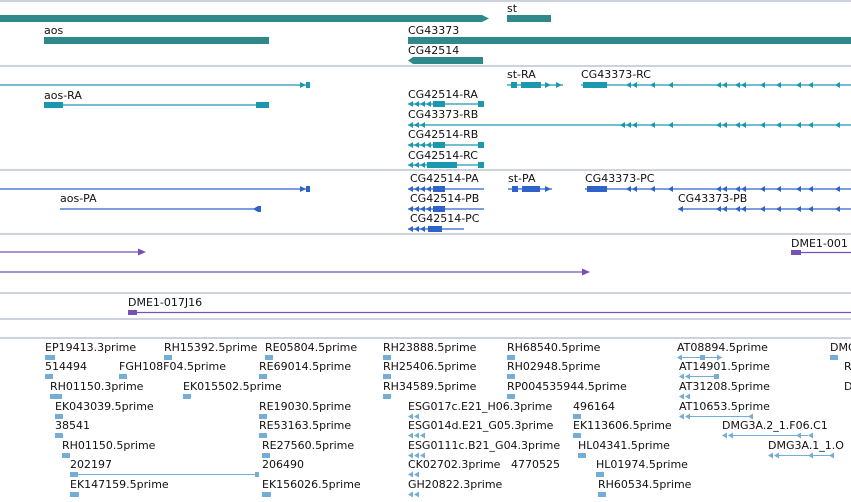 Image resolution: width=851 pixels, height=502 pixels. Describe the element at coordinates (308, 445) in the screenshot. I see `est-label: RE27560.5prime` at that location.